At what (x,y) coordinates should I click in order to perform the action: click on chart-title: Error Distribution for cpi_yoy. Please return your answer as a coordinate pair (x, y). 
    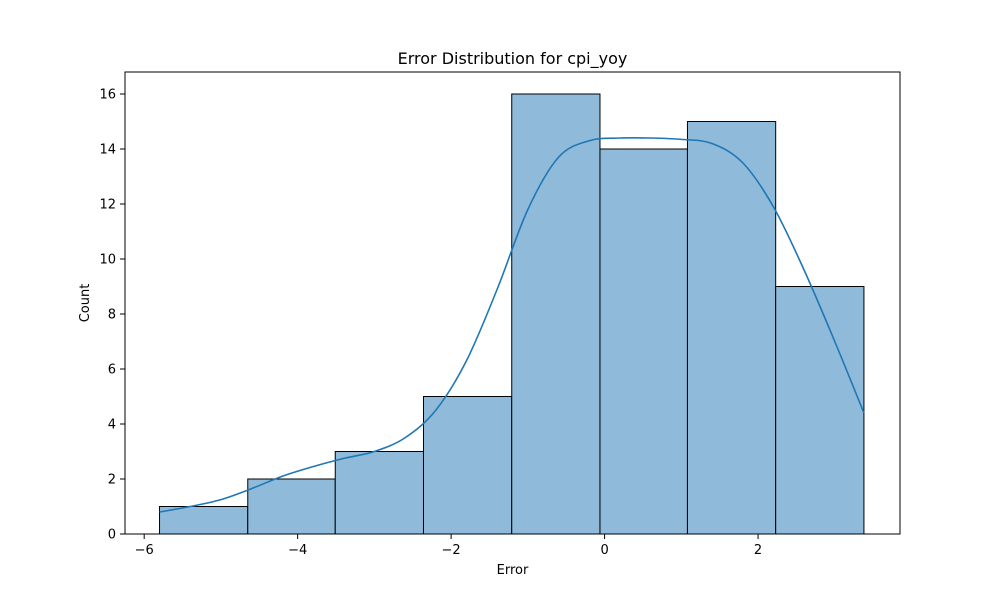
    Looking at the image, I should click on (513, 59).